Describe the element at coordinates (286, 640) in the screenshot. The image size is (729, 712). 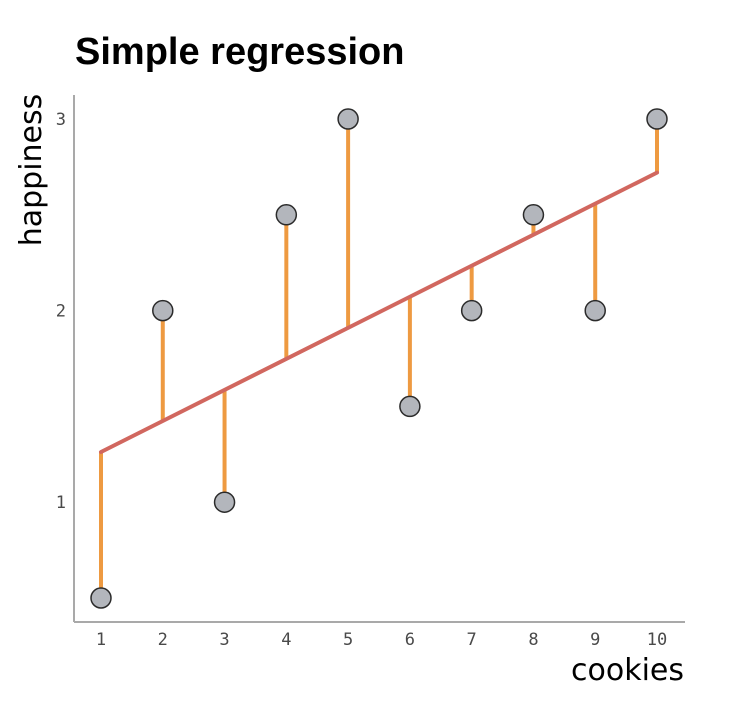
I see `x-tick-label: 4` at that location.